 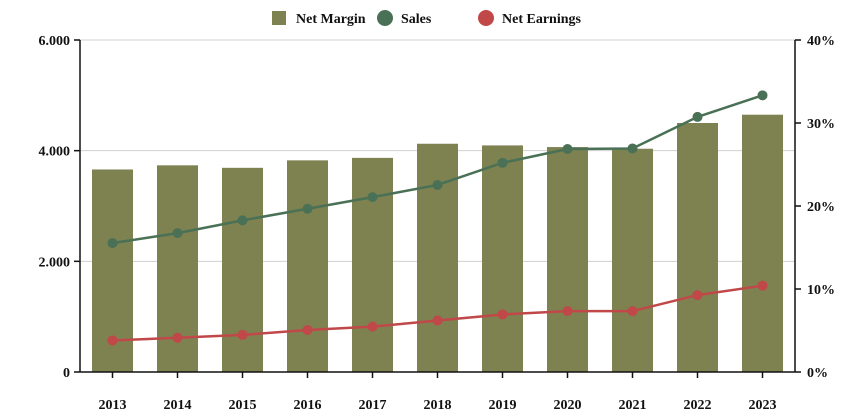 What do you see at coordinates (503, 405) in the screenshot?
I see `x-tick-label: 2019` at bounding box center [503, 405].